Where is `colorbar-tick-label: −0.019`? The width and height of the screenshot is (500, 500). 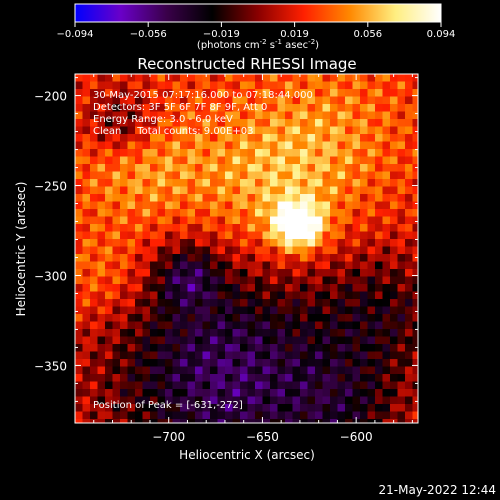
colorbar-tick-label: −0.019 is located at coordinates (221, 34).